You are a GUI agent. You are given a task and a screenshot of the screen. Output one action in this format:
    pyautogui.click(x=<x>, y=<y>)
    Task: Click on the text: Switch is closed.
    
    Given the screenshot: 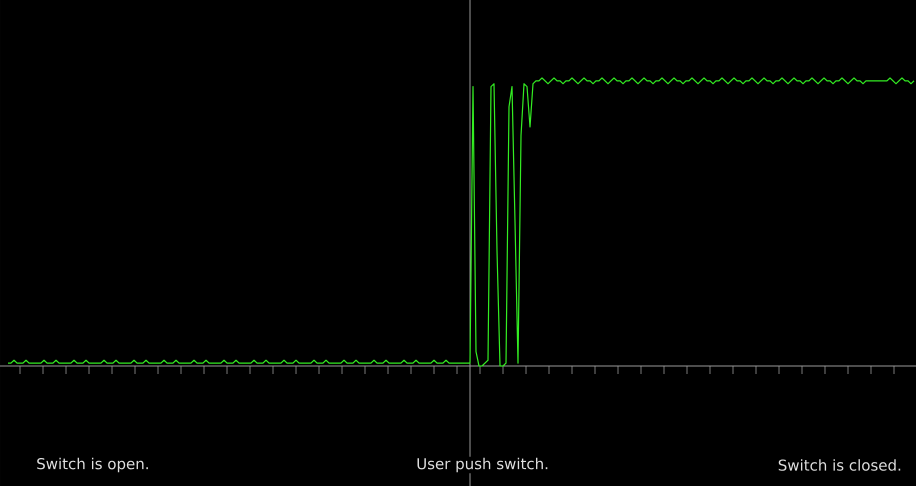 What is the action you would take?
    pyautogui.click(x=839, y=465)
    